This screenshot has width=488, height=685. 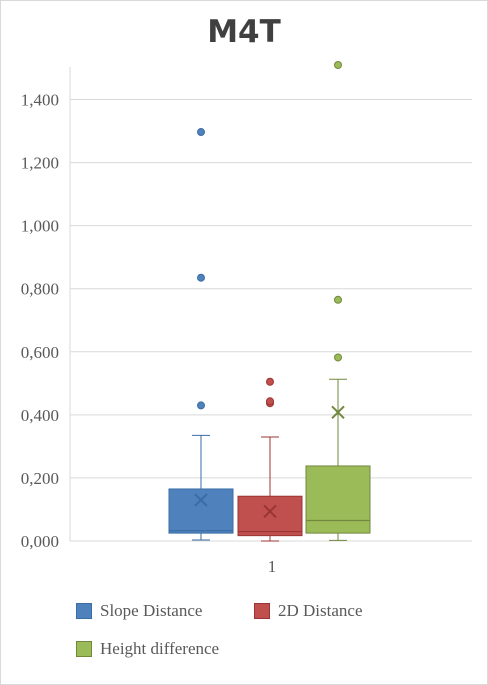 I want to click on legend-item-slope-distance: Slope Distance, so click(x=139, y=611).